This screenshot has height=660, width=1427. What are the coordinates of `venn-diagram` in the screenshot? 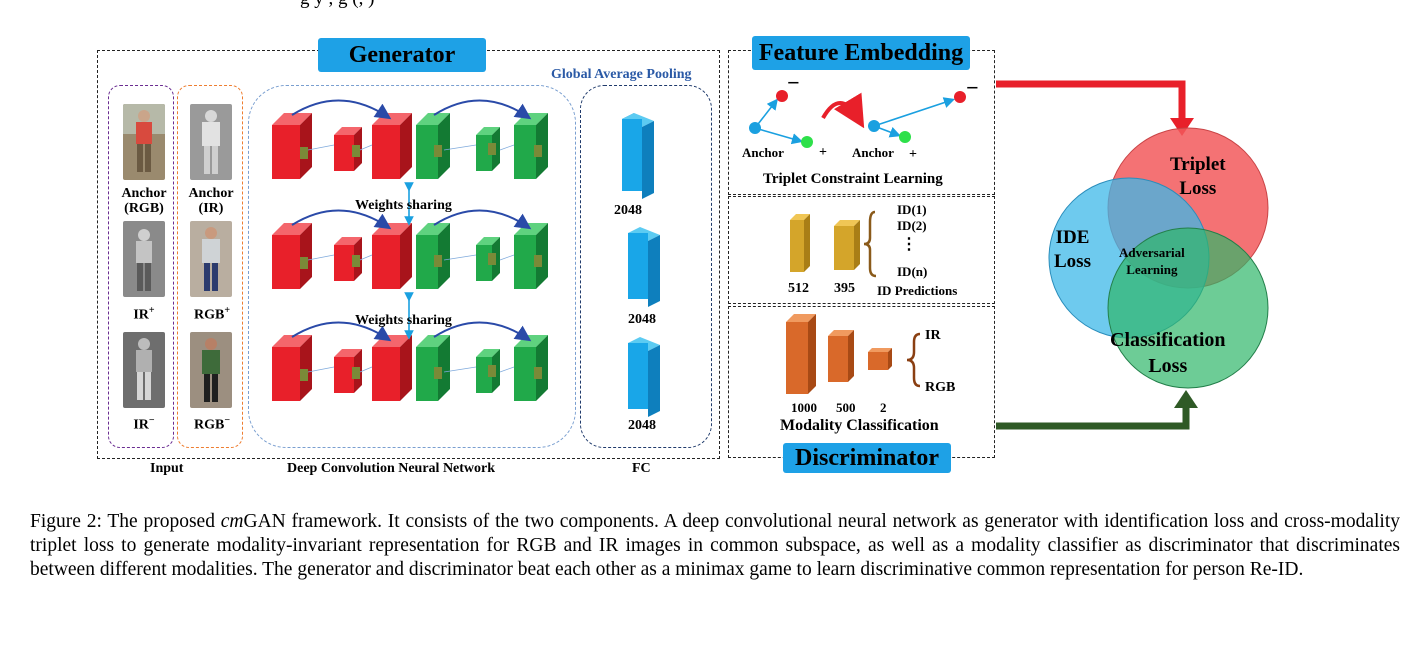 It's located at (1132, 255).